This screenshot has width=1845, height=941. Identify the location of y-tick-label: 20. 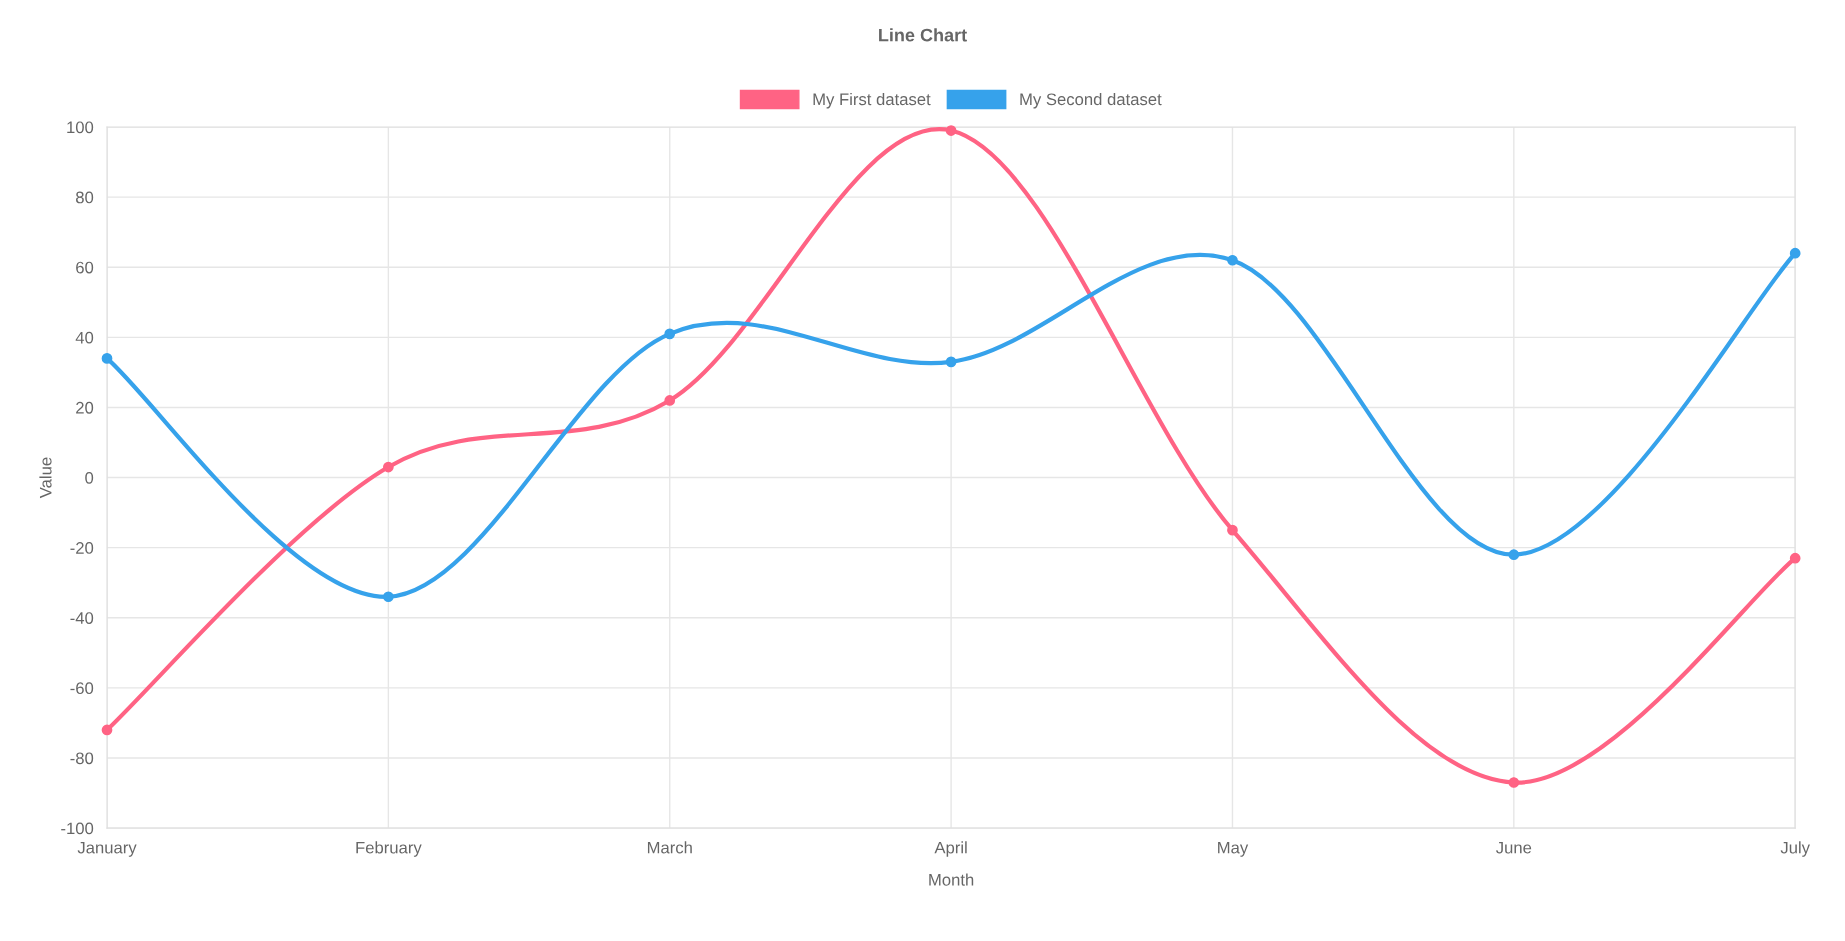
(85, 407).